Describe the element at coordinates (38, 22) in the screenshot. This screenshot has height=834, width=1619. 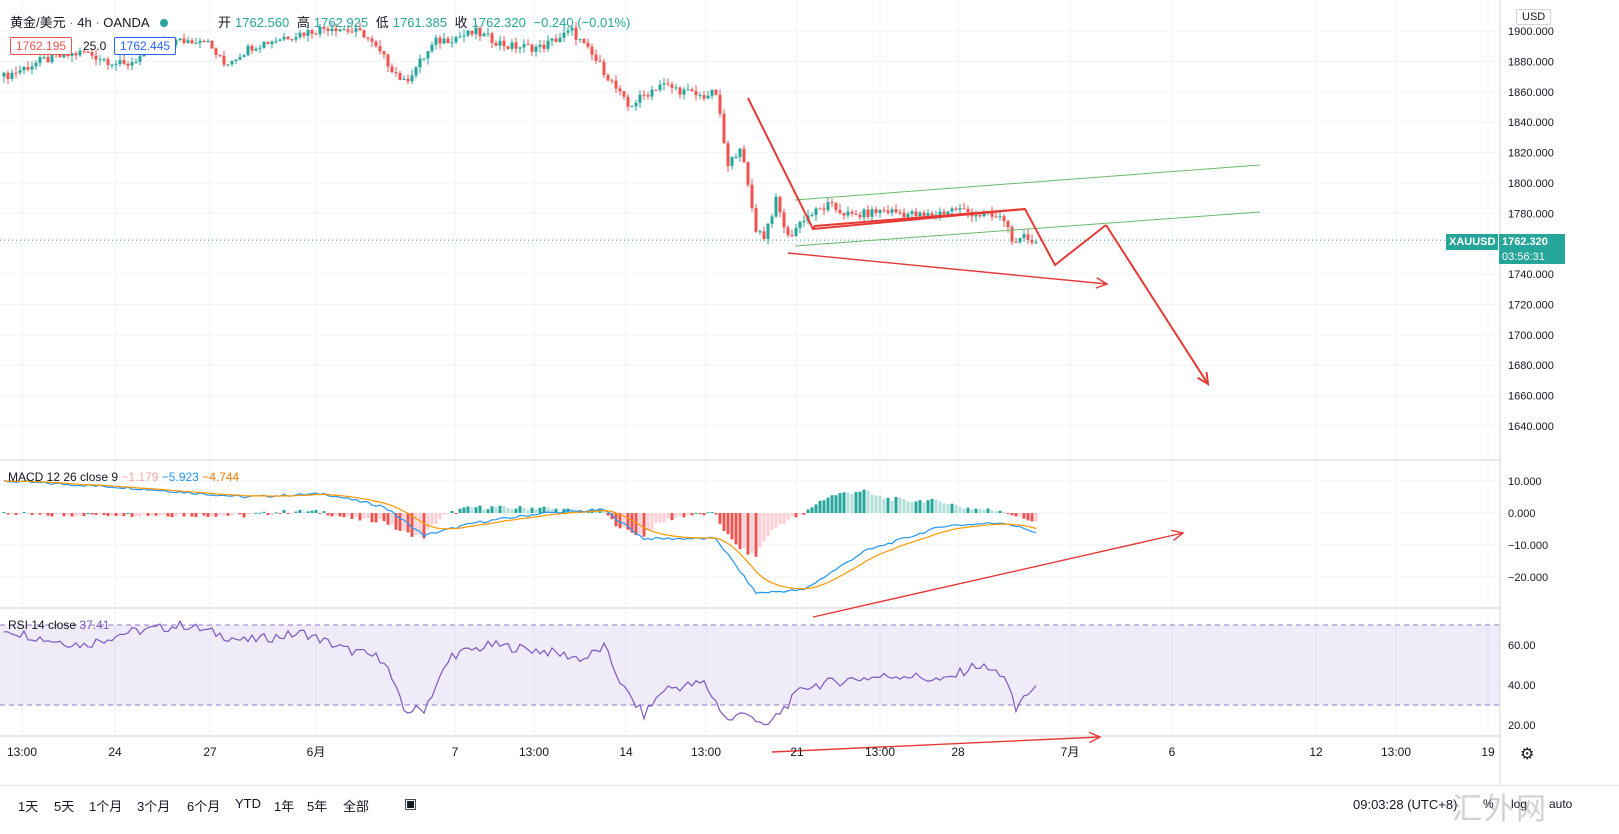
I see `symbol-name: 黄金/美元` at that location.